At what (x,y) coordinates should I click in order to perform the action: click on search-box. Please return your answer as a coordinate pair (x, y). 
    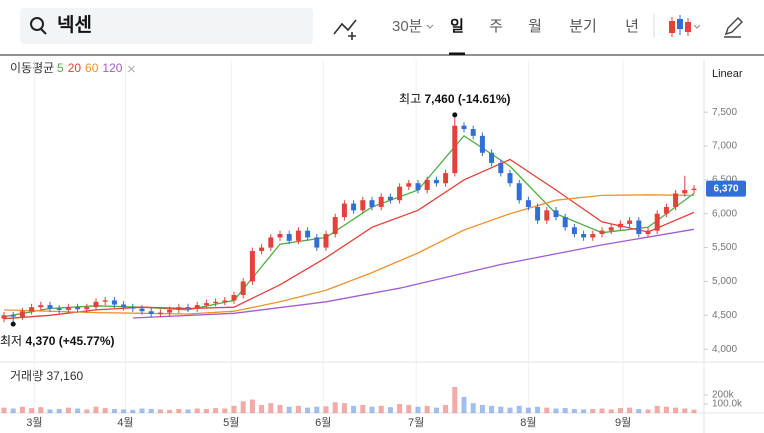
    Looking at the image, I should click on (166, 26).